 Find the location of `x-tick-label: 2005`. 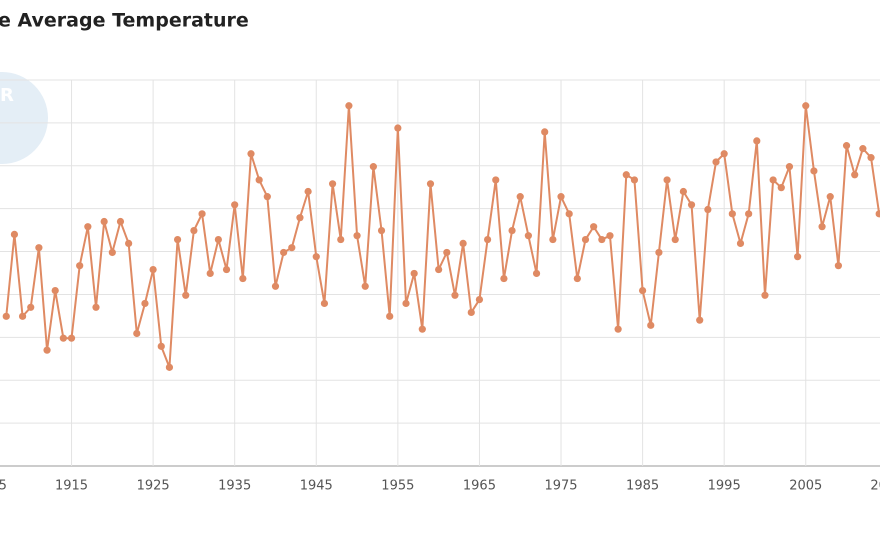

x-tick-label: 2005 is located at coordinates (805, 486).